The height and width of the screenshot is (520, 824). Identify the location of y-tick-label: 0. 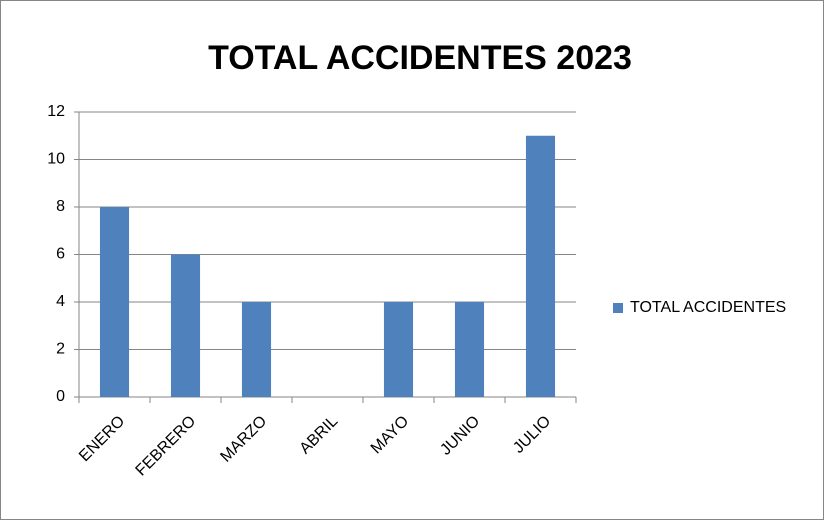
(60, 396).